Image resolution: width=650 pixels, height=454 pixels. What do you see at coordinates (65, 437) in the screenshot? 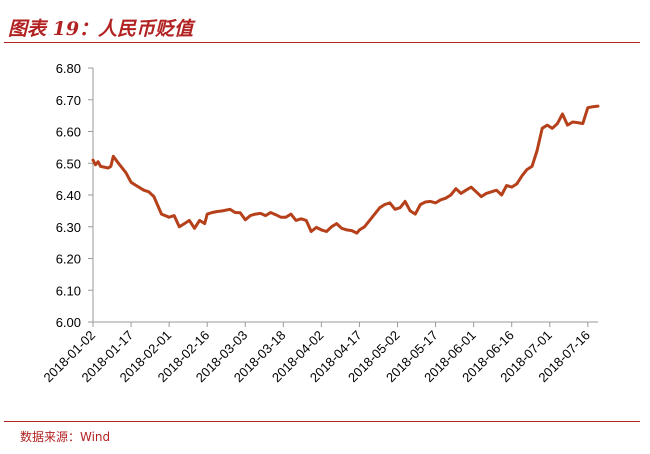
I see `source-note: 数据来源：Wind` at bounding box center [65, 437].